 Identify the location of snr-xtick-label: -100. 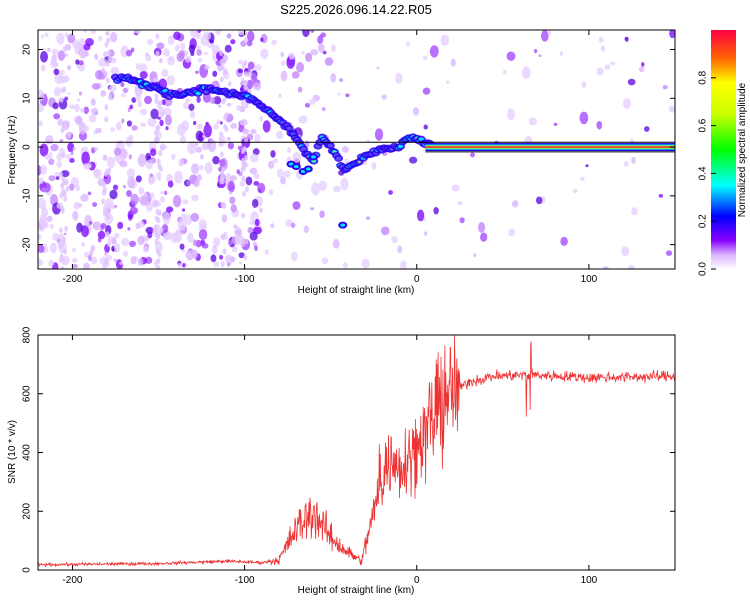
(245, 580).